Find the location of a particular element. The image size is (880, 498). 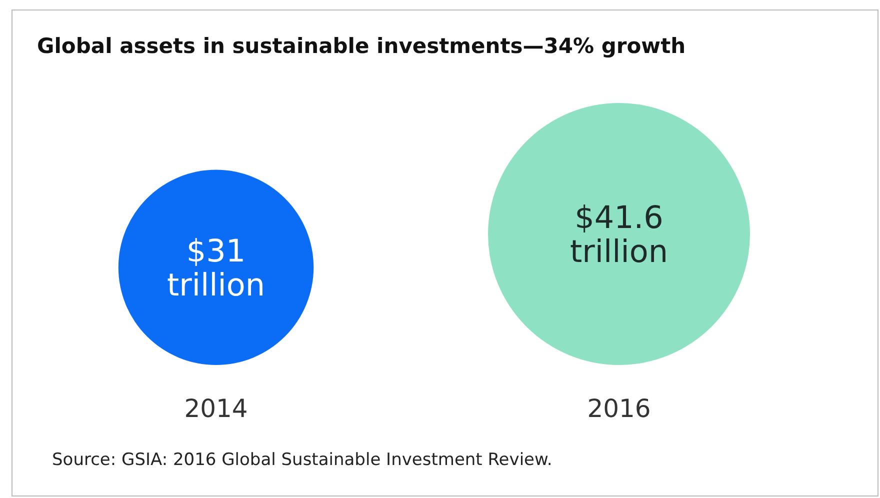

text: Global assets in sustainable investments—34% growth is located at coordinates (361, 46).